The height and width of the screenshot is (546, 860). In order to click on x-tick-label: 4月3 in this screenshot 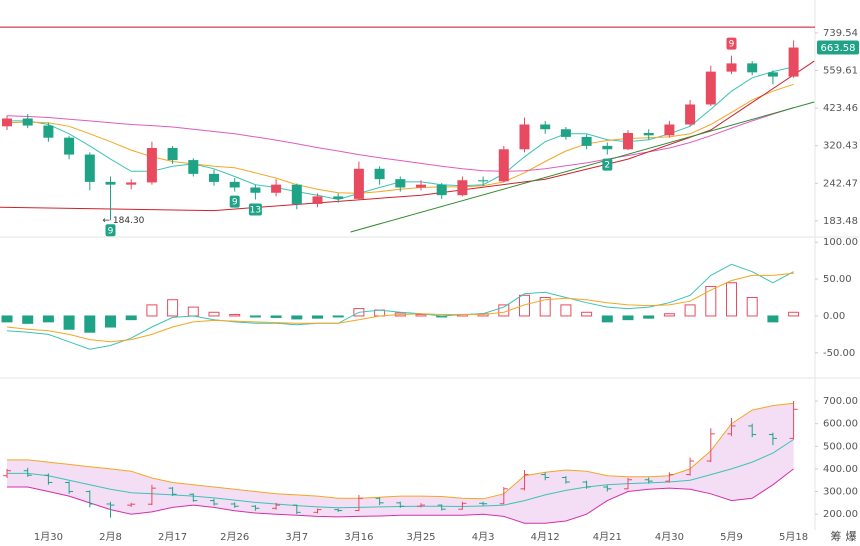, I will do `click(483, 537)`.